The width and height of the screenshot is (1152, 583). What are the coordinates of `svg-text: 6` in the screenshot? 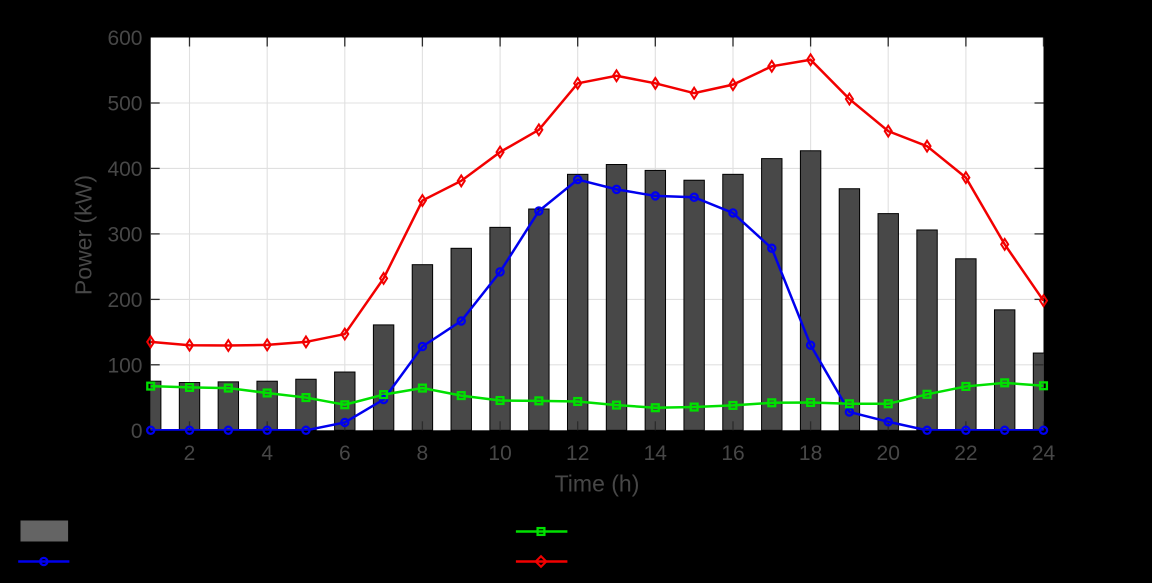 It's located at (345, 453).